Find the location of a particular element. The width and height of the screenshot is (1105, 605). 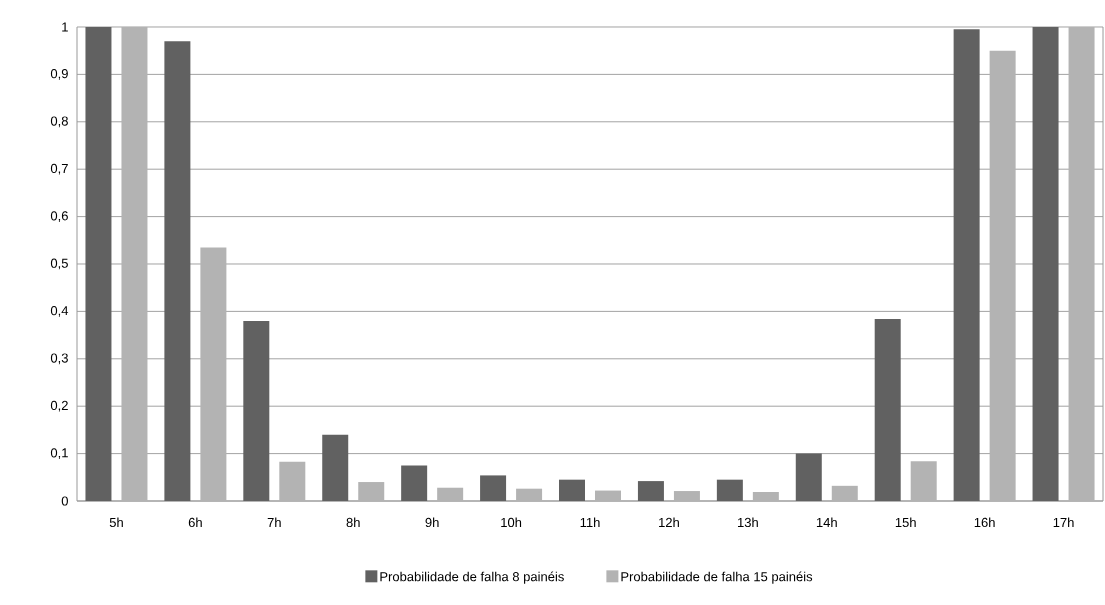

y-tick-label: 1 is located at coordinates (65, 27).